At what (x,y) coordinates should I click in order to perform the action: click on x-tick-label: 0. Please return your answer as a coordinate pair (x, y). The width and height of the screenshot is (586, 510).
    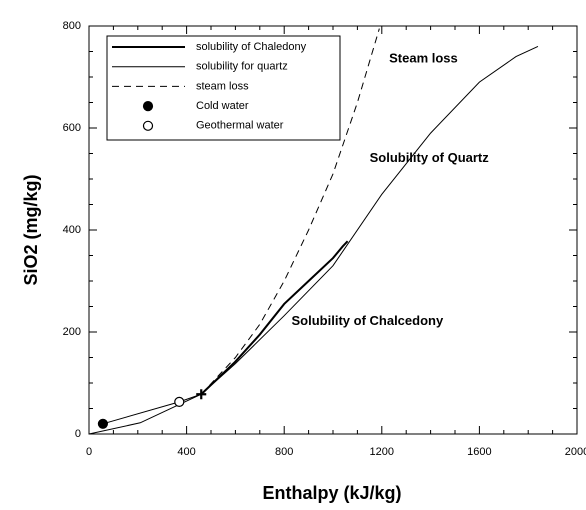
    Looking at the image, I should click on (89, 452).